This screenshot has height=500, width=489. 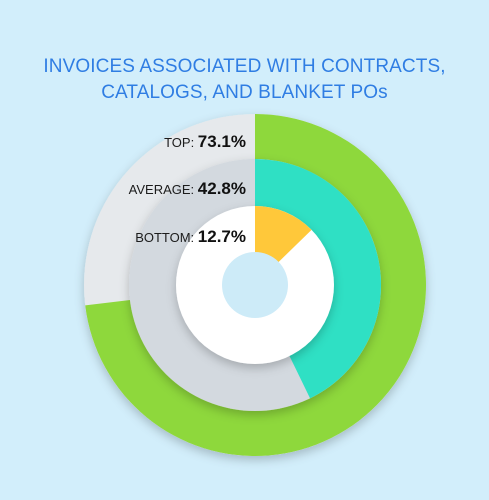 I want to click on top-label-value: 73.1%, so click(x=222, y=141).